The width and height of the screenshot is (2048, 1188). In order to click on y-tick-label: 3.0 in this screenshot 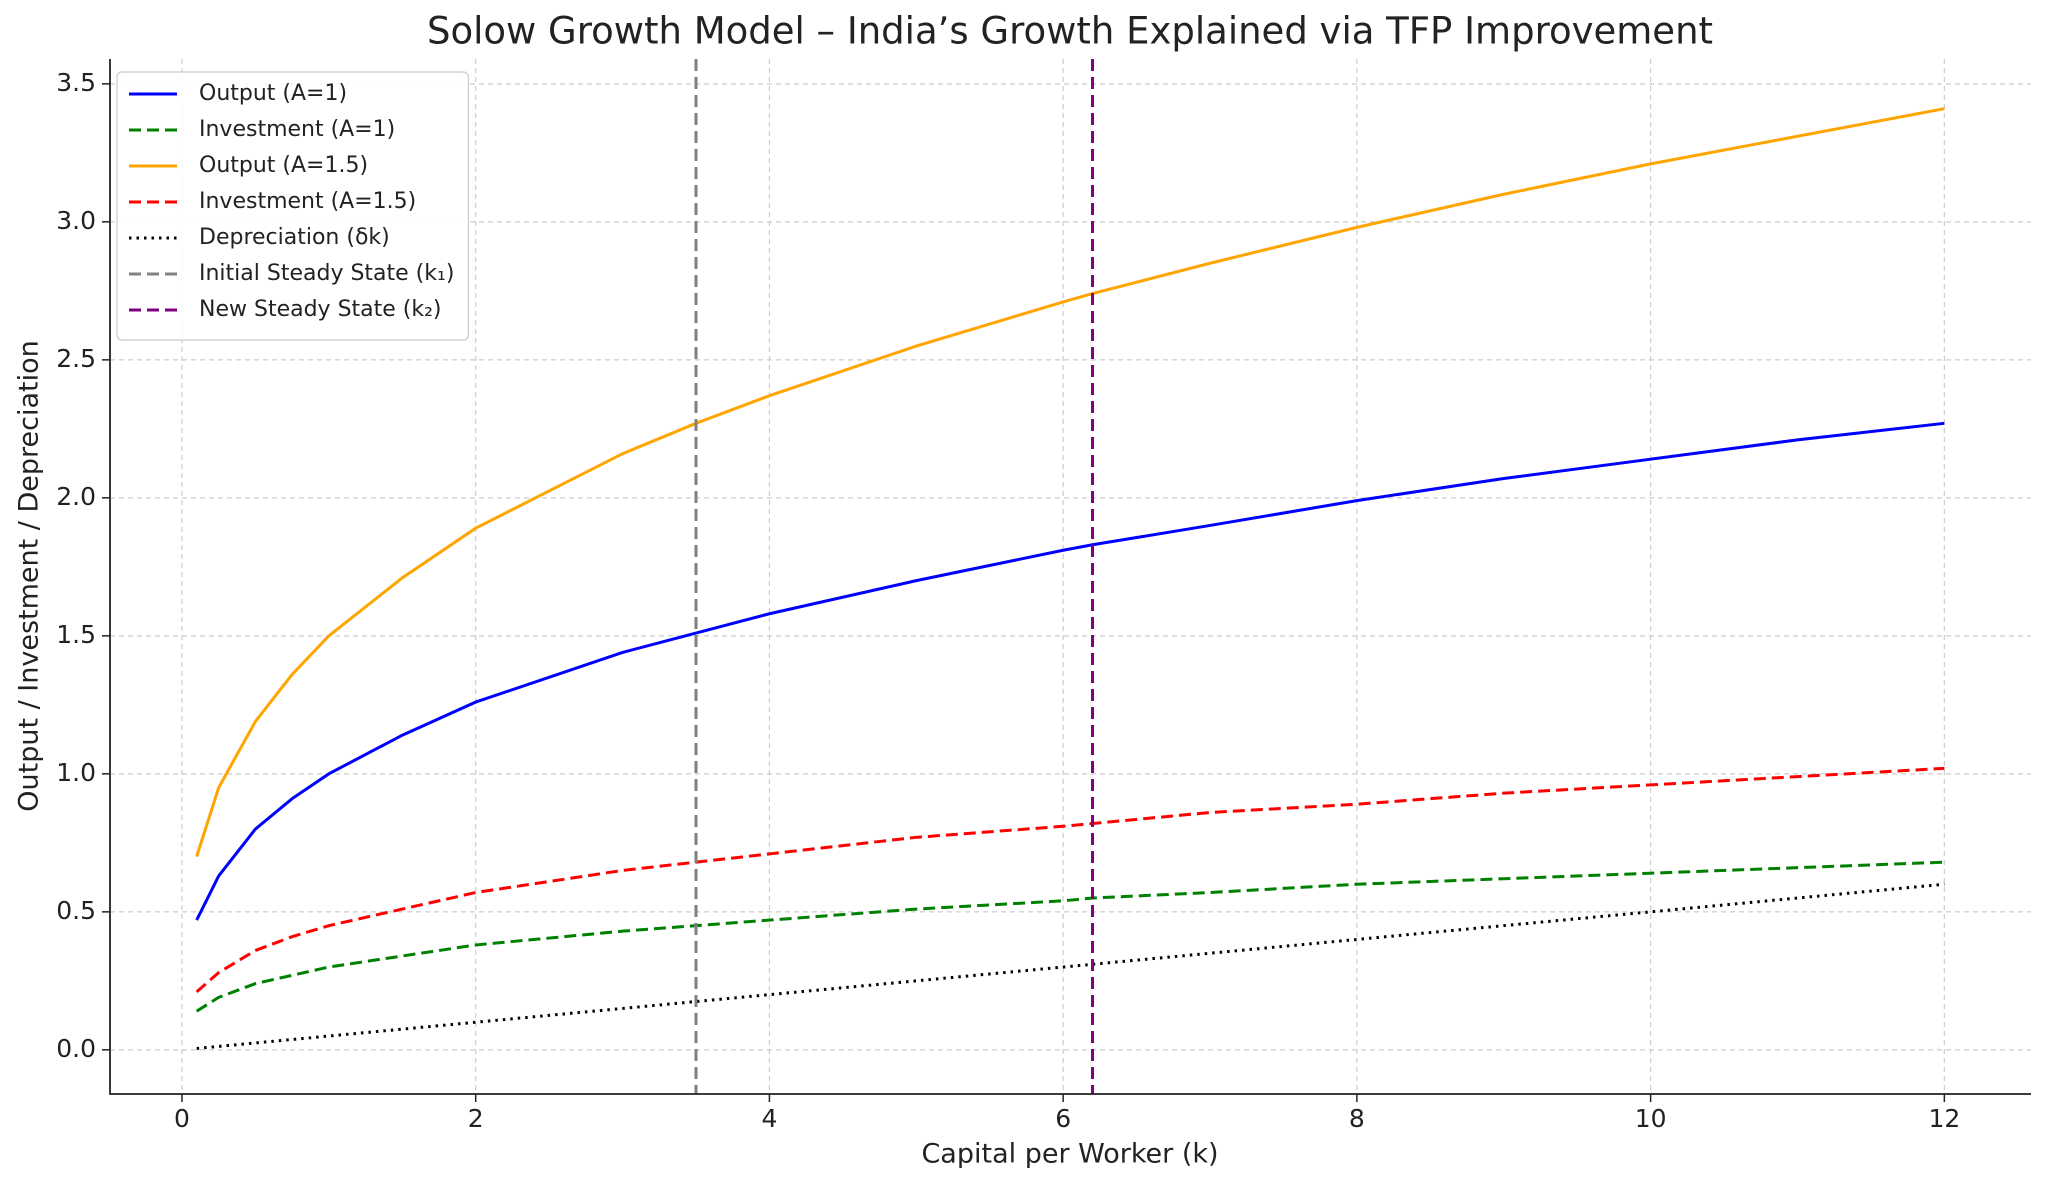, I will do `click(76, 220)`.